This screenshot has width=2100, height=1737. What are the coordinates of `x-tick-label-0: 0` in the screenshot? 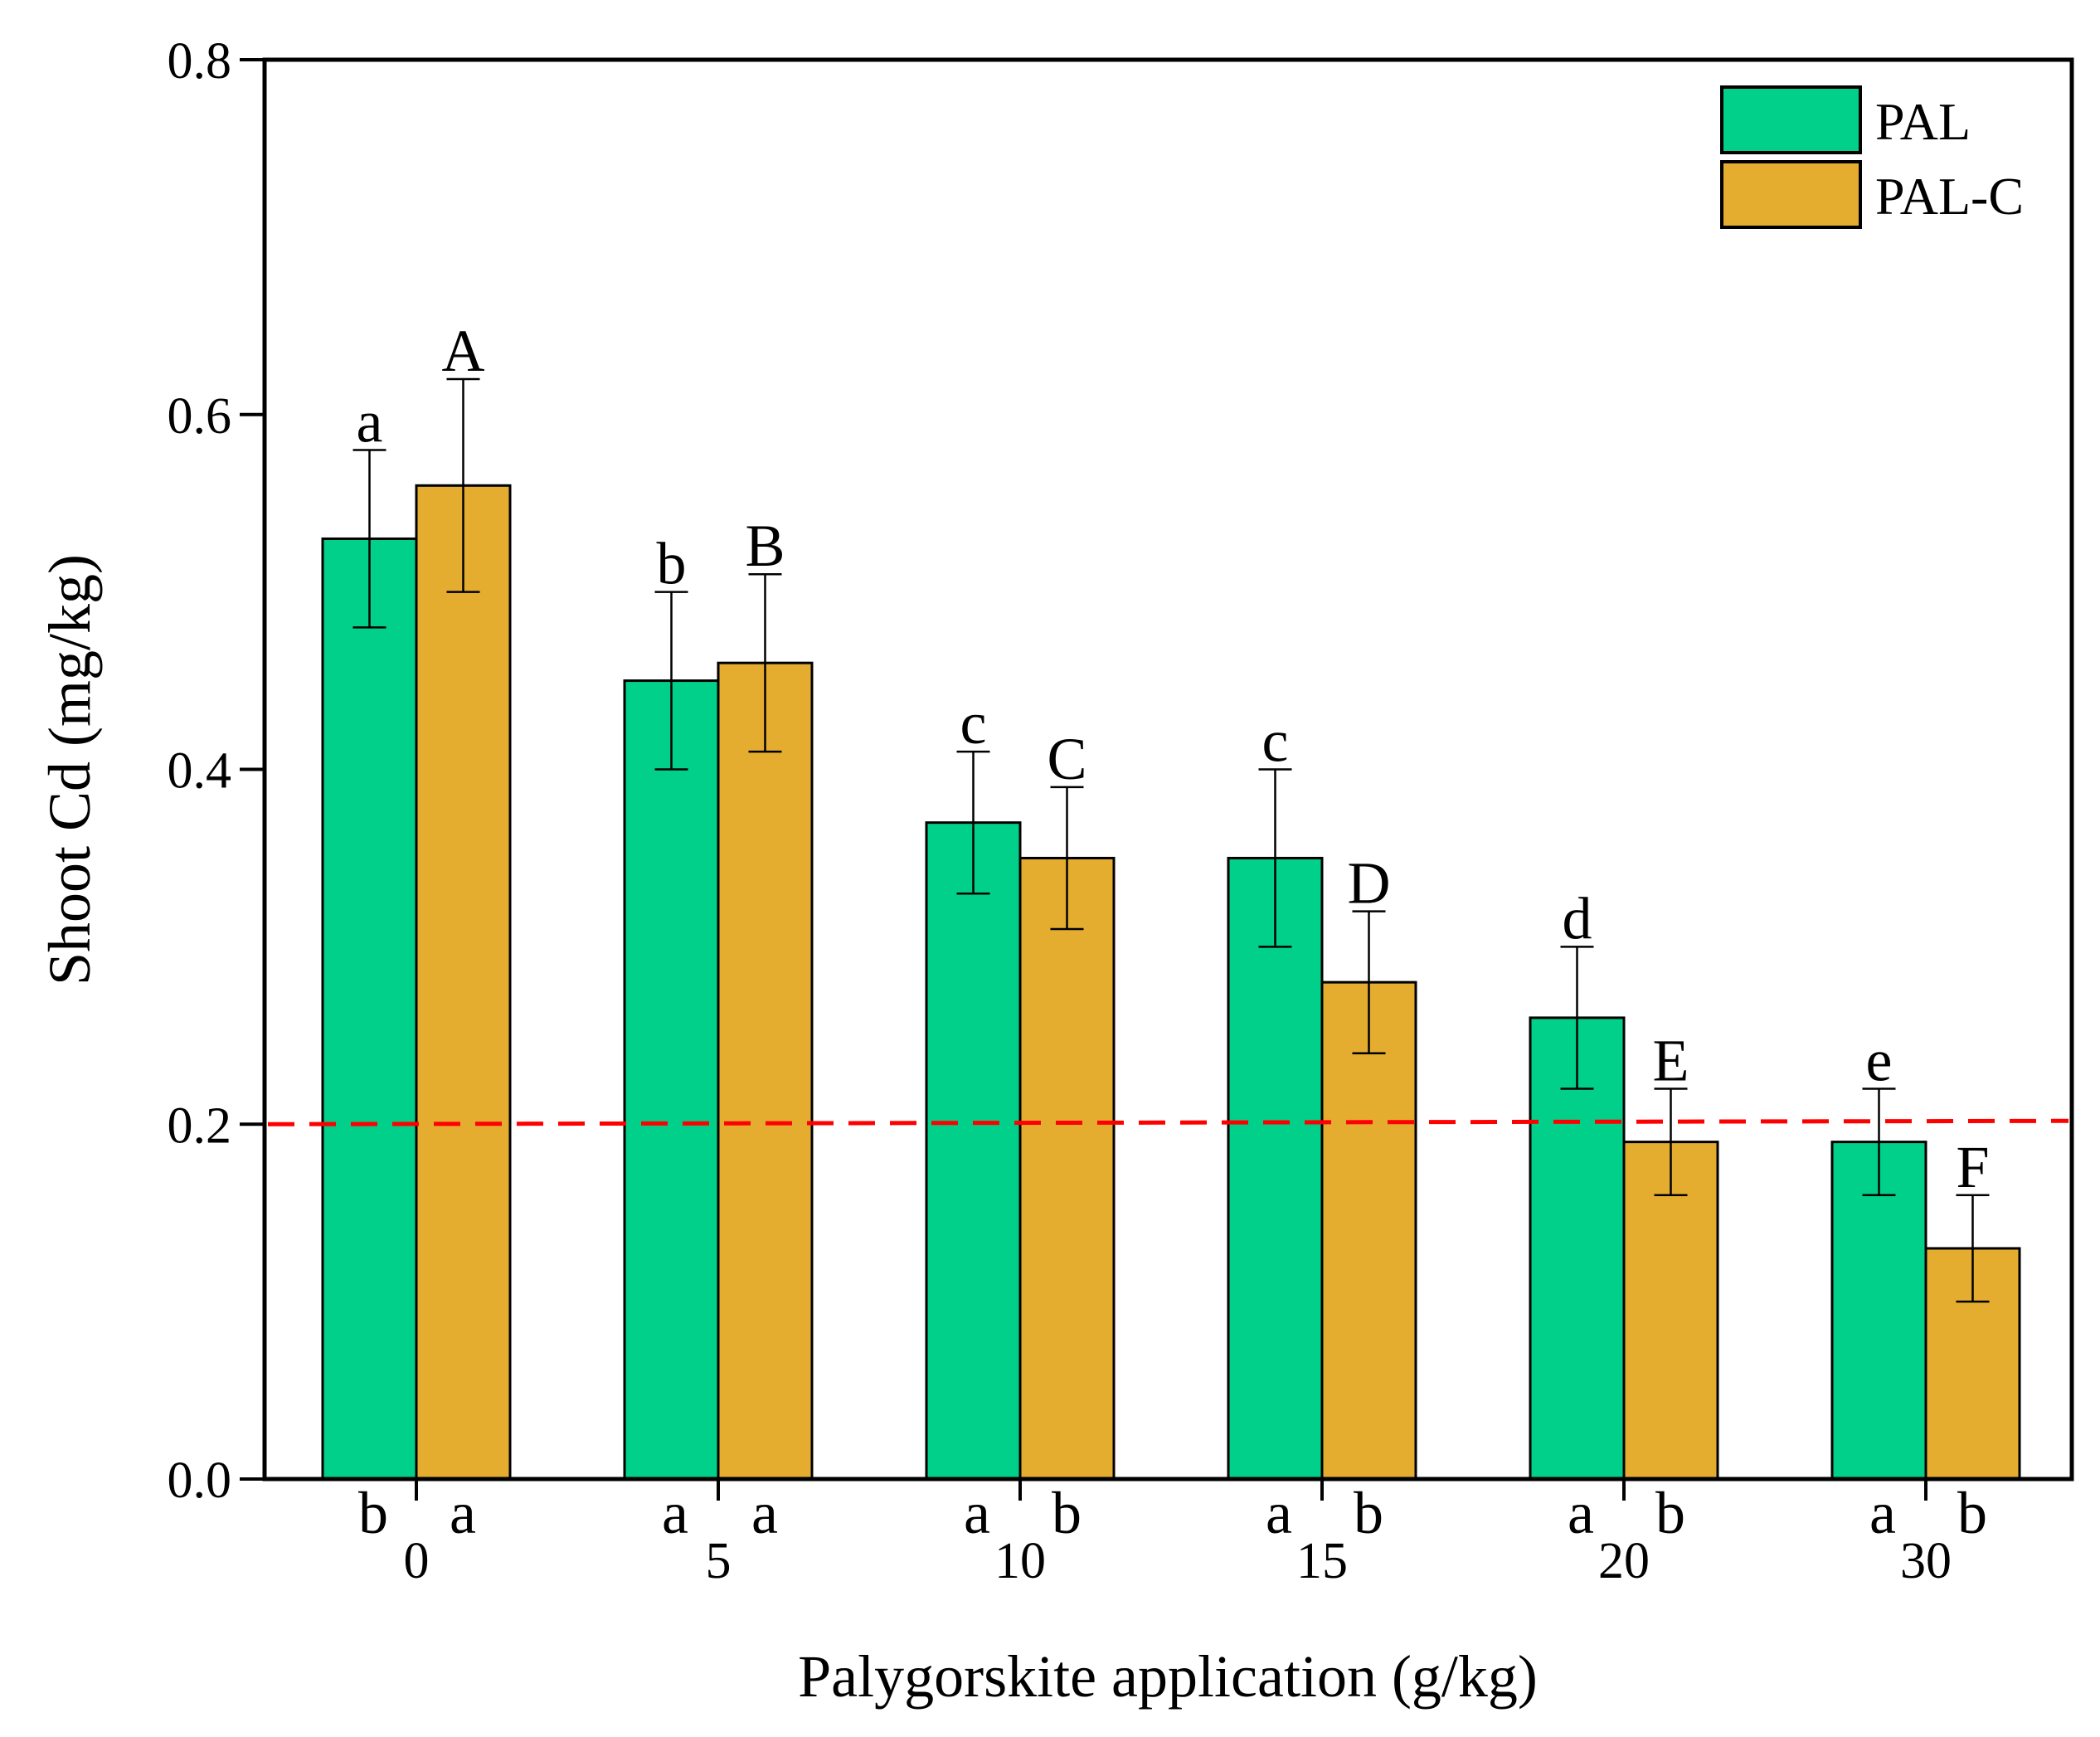 It's located at (417, 1561).